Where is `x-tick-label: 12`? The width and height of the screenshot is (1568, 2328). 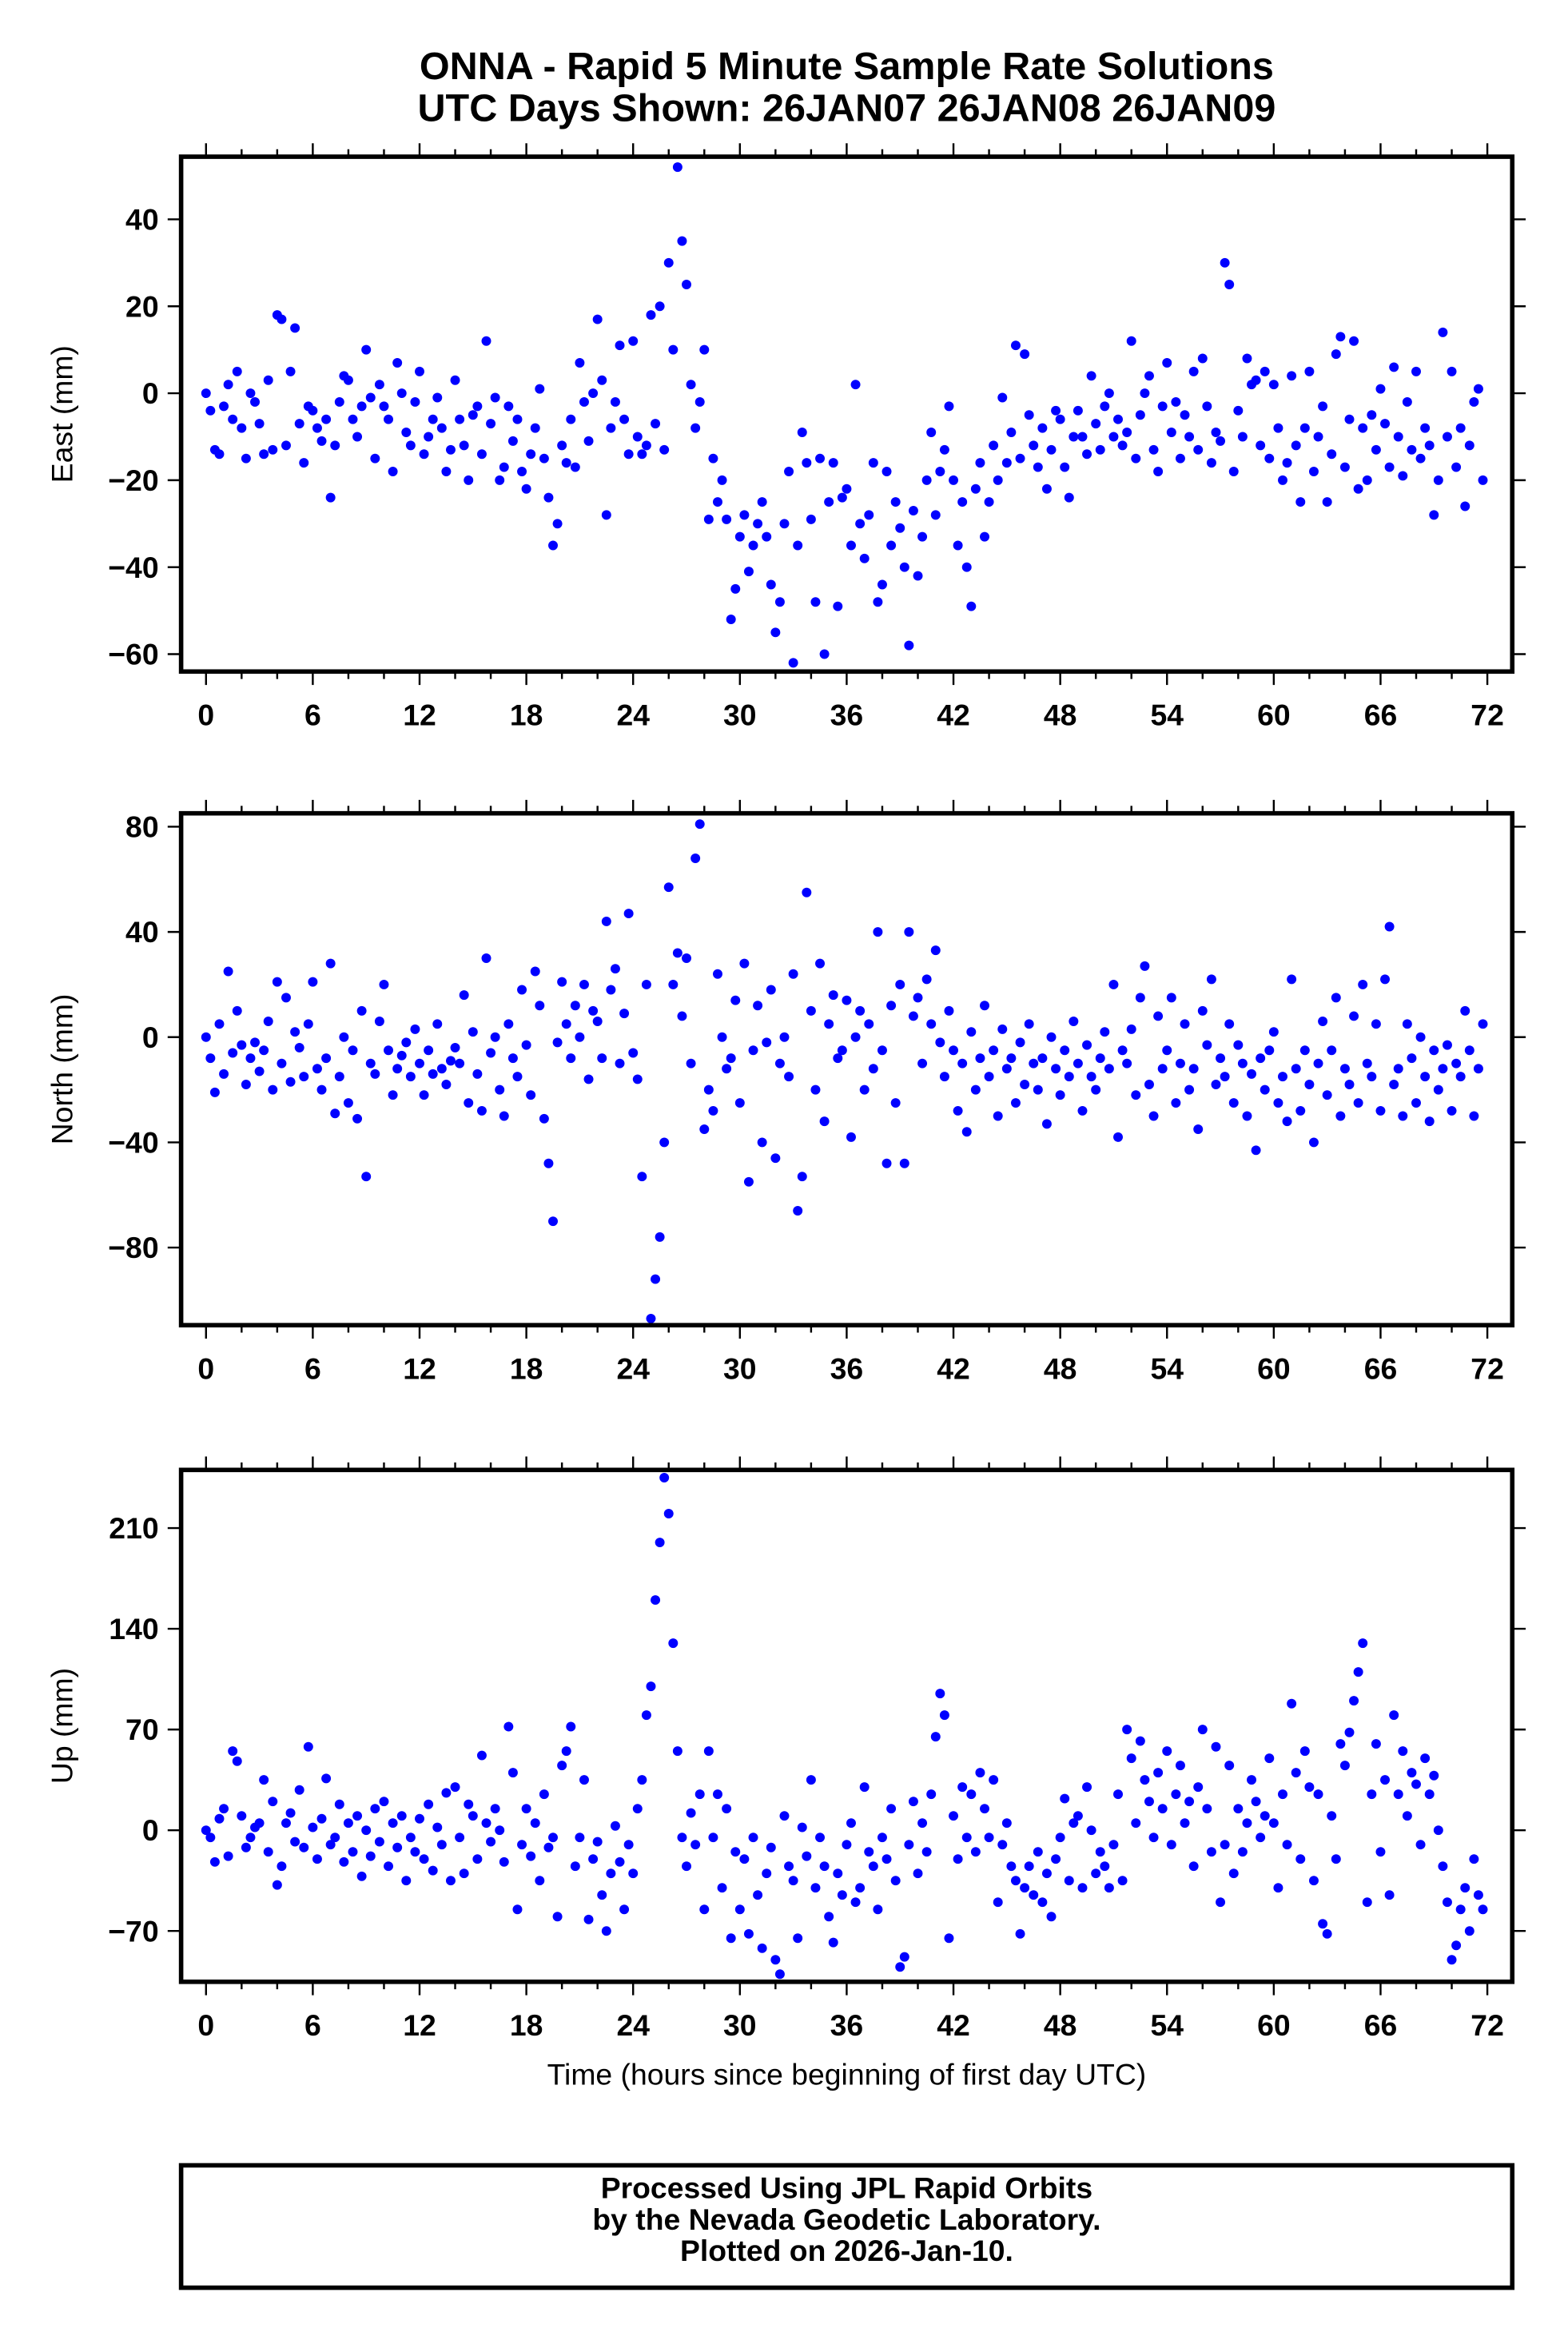
x-tick-label: 12 is located at coordinates (419, 2025).